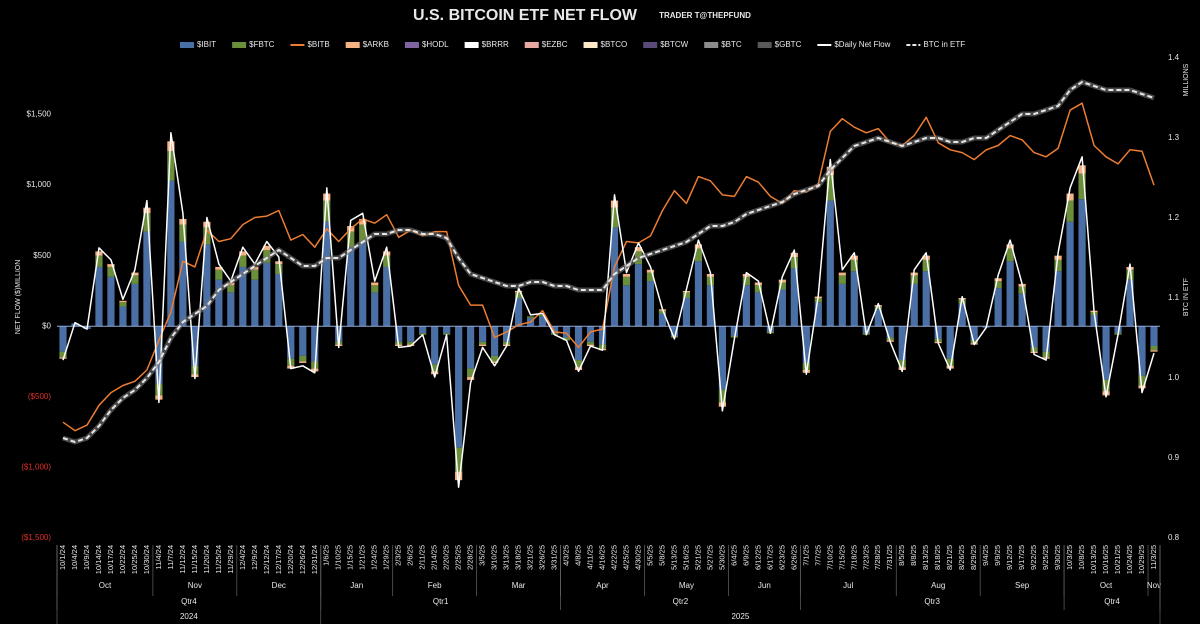 This screenshot has width=1200, height=624. I want to click on x-tick-label: 7/1/25, so click(805, 555).